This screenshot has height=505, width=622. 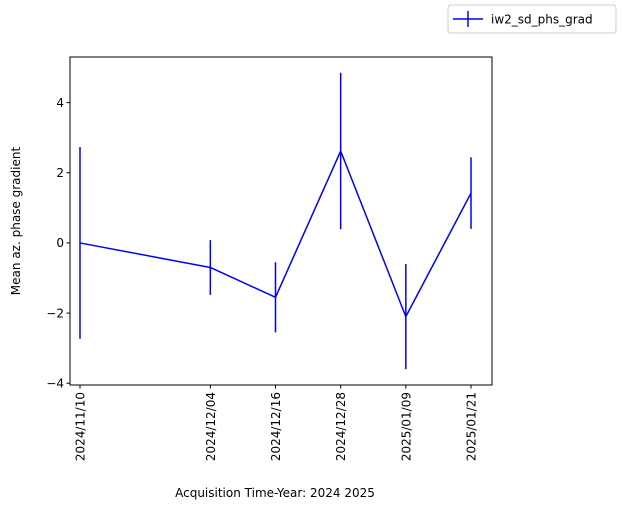 I want to click on legend-frame, so click(x=532, y=19).